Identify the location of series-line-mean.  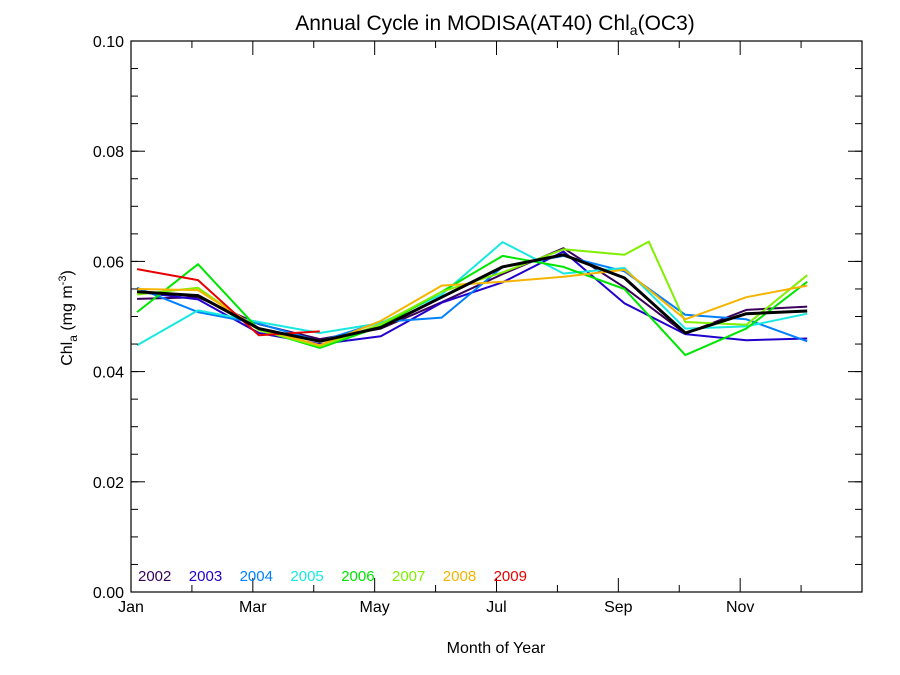
(472, 298).